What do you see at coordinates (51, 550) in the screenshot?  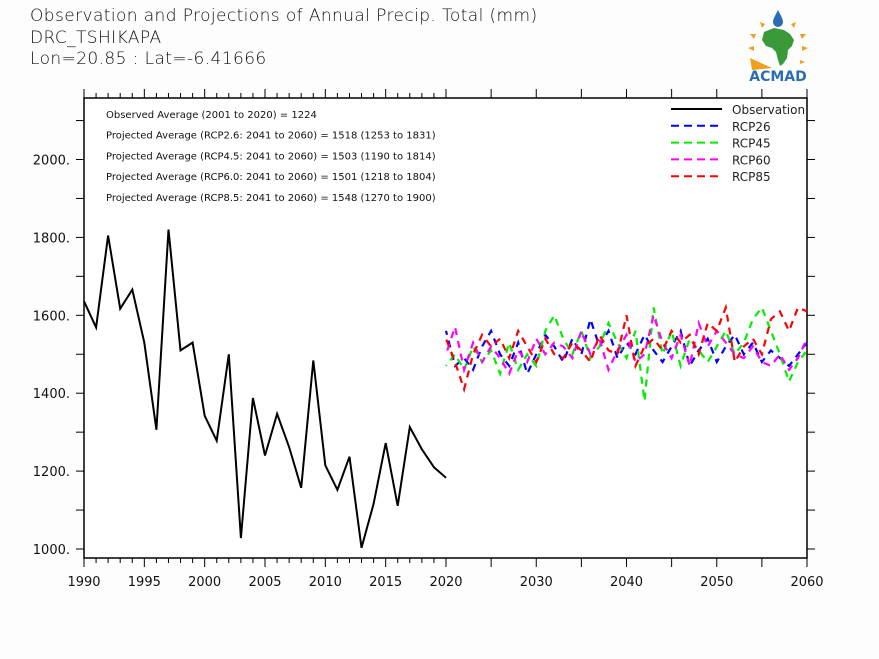 I see `y-tick-label: 1000.` at bounding box center [51, 550].